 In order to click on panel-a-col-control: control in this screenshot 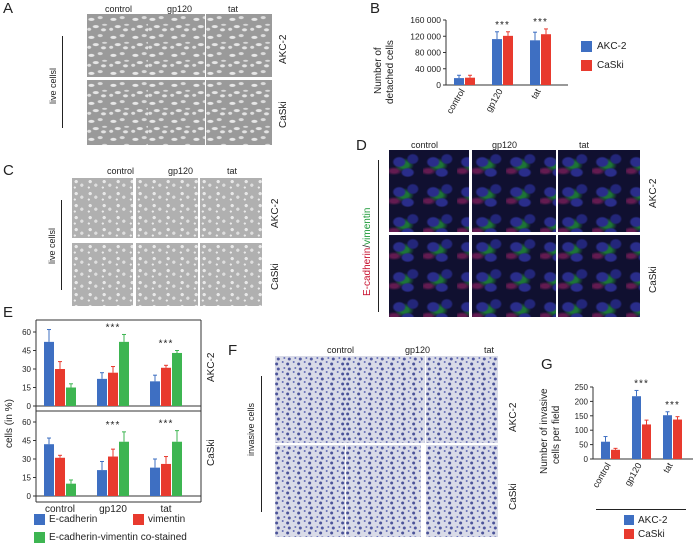, I will do `click(119, 9)`.